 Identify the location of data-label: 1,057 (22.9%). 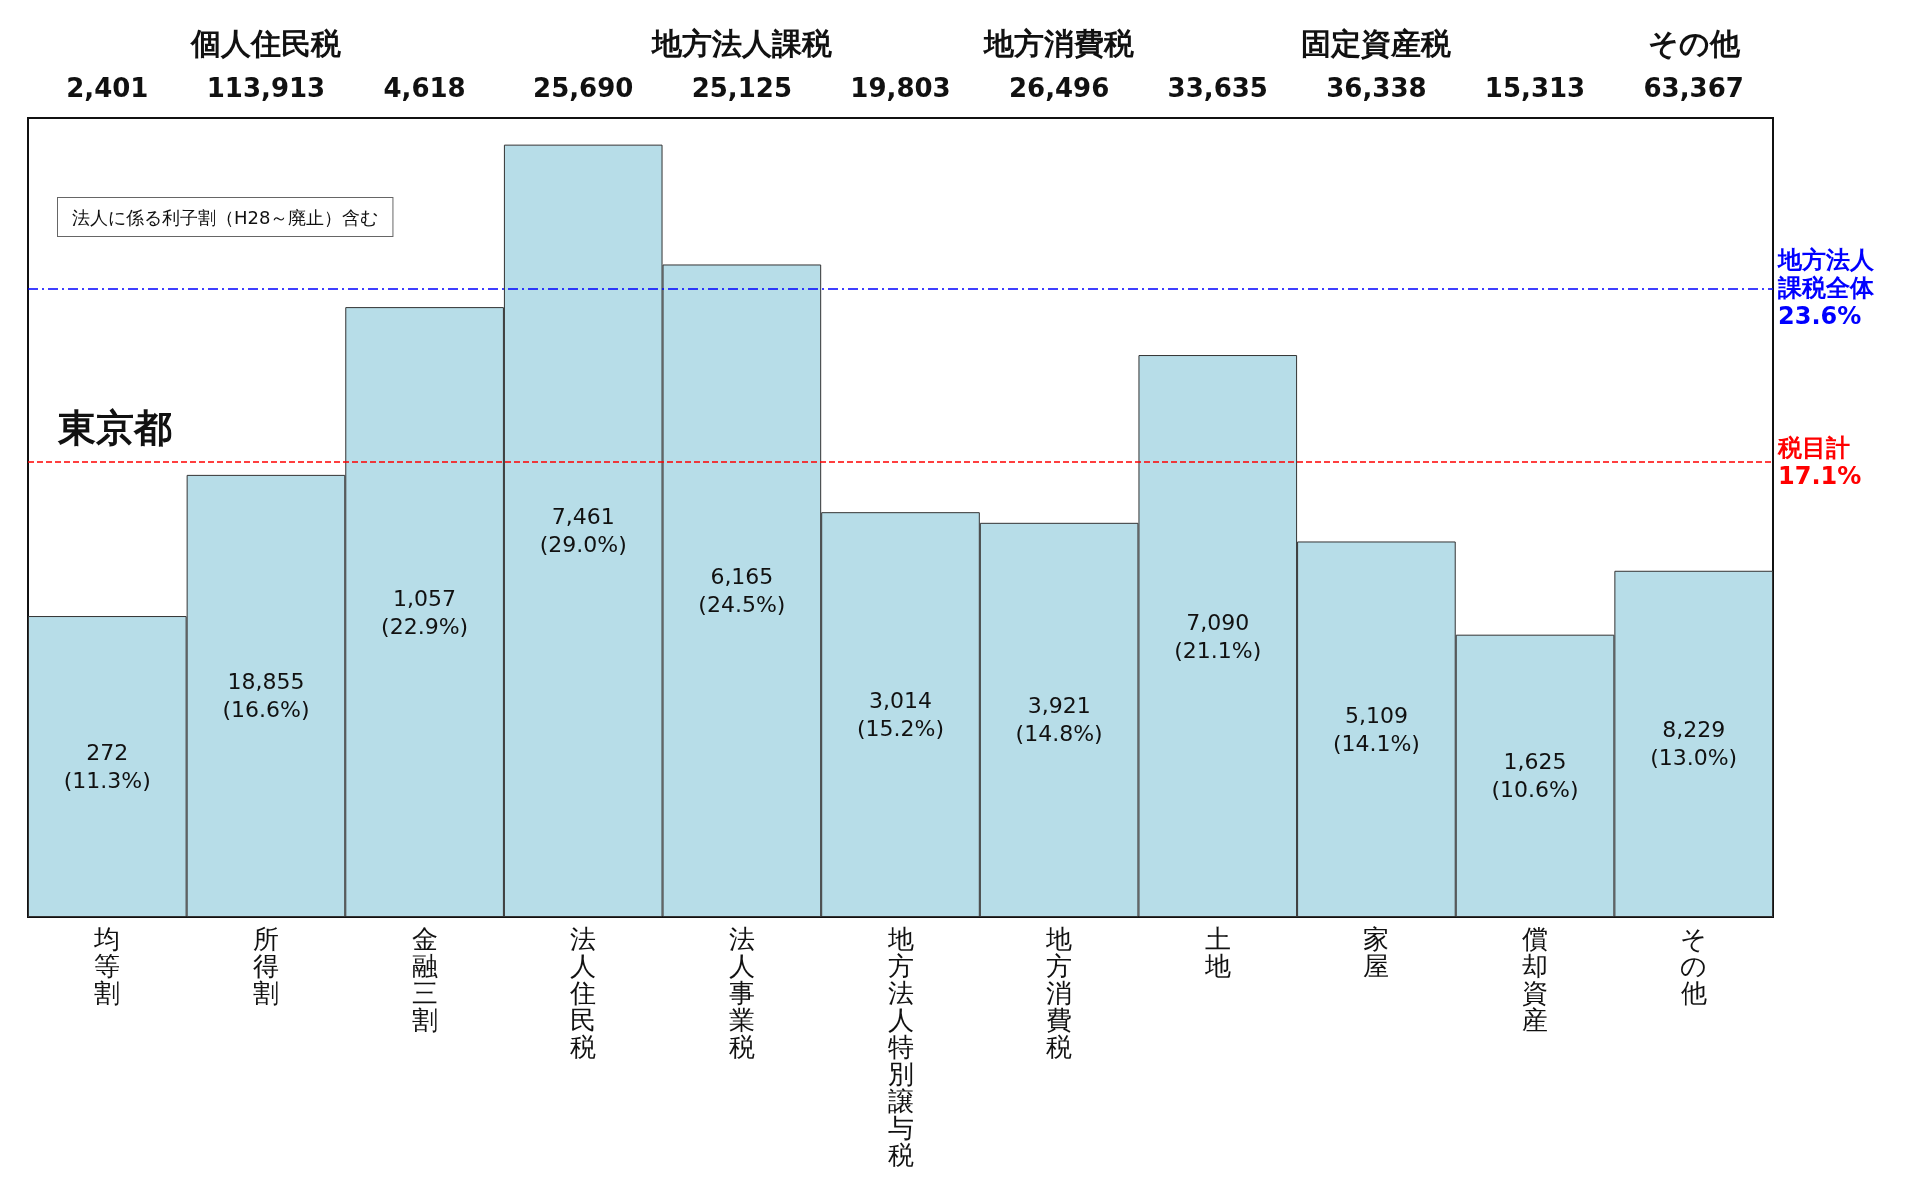
(425, 612).